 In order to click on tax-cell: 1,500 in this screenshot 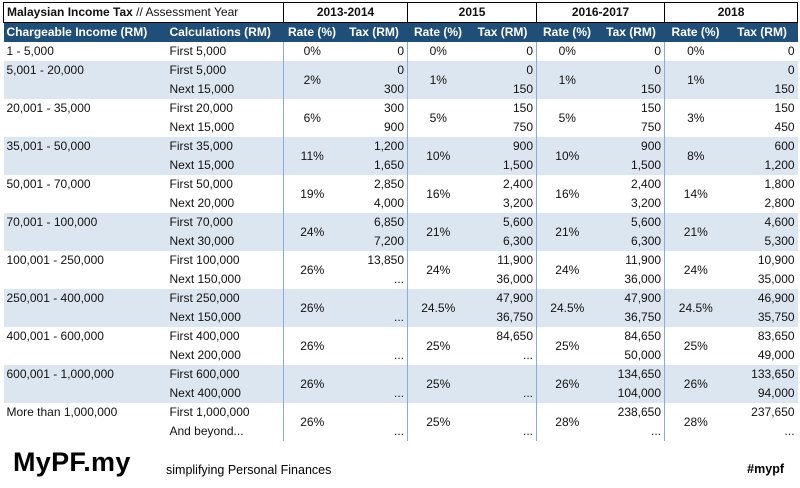, I will do `click(502, 165)`.